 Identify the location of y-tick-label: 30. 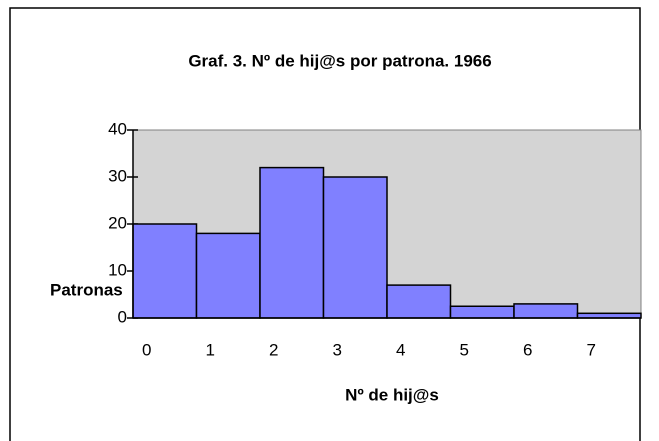
(117, 175).